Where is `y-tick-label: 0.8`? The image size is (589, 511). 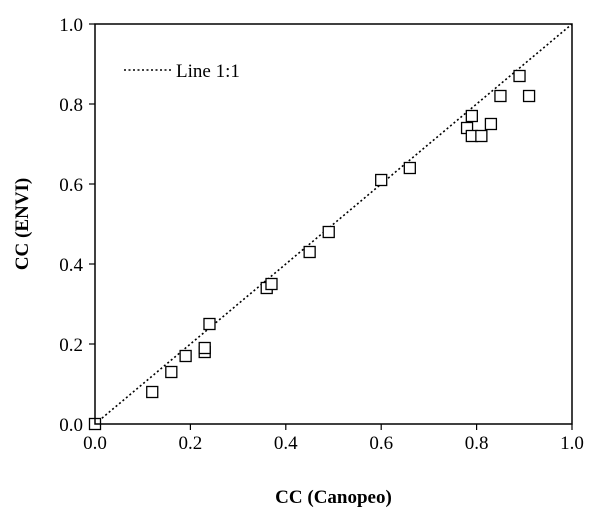
y-tick-label: 0.8 is located at coordinates (71, 105).